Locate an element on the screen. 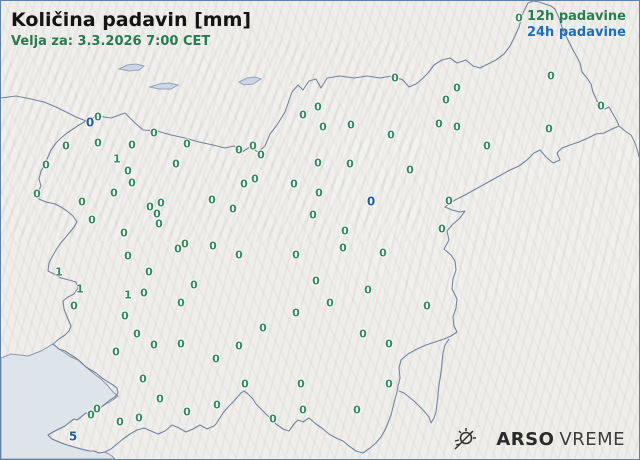 This screenshot has height=460, width=640. legend: 12h padavine 24h padavine is located at coordinates (576, 25).